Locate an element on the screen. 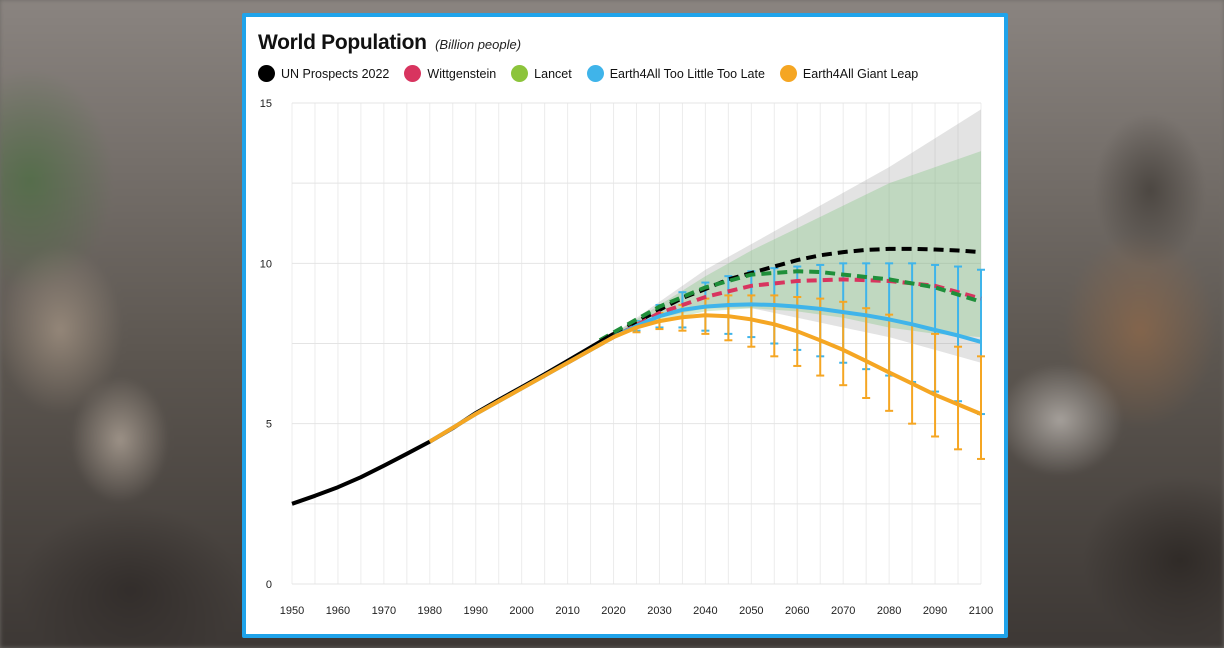 The width and height of the screenshot is (1224, 648). legend-label-un-prospects: UN Prospects 2022 is located at coordinates (335, 73).